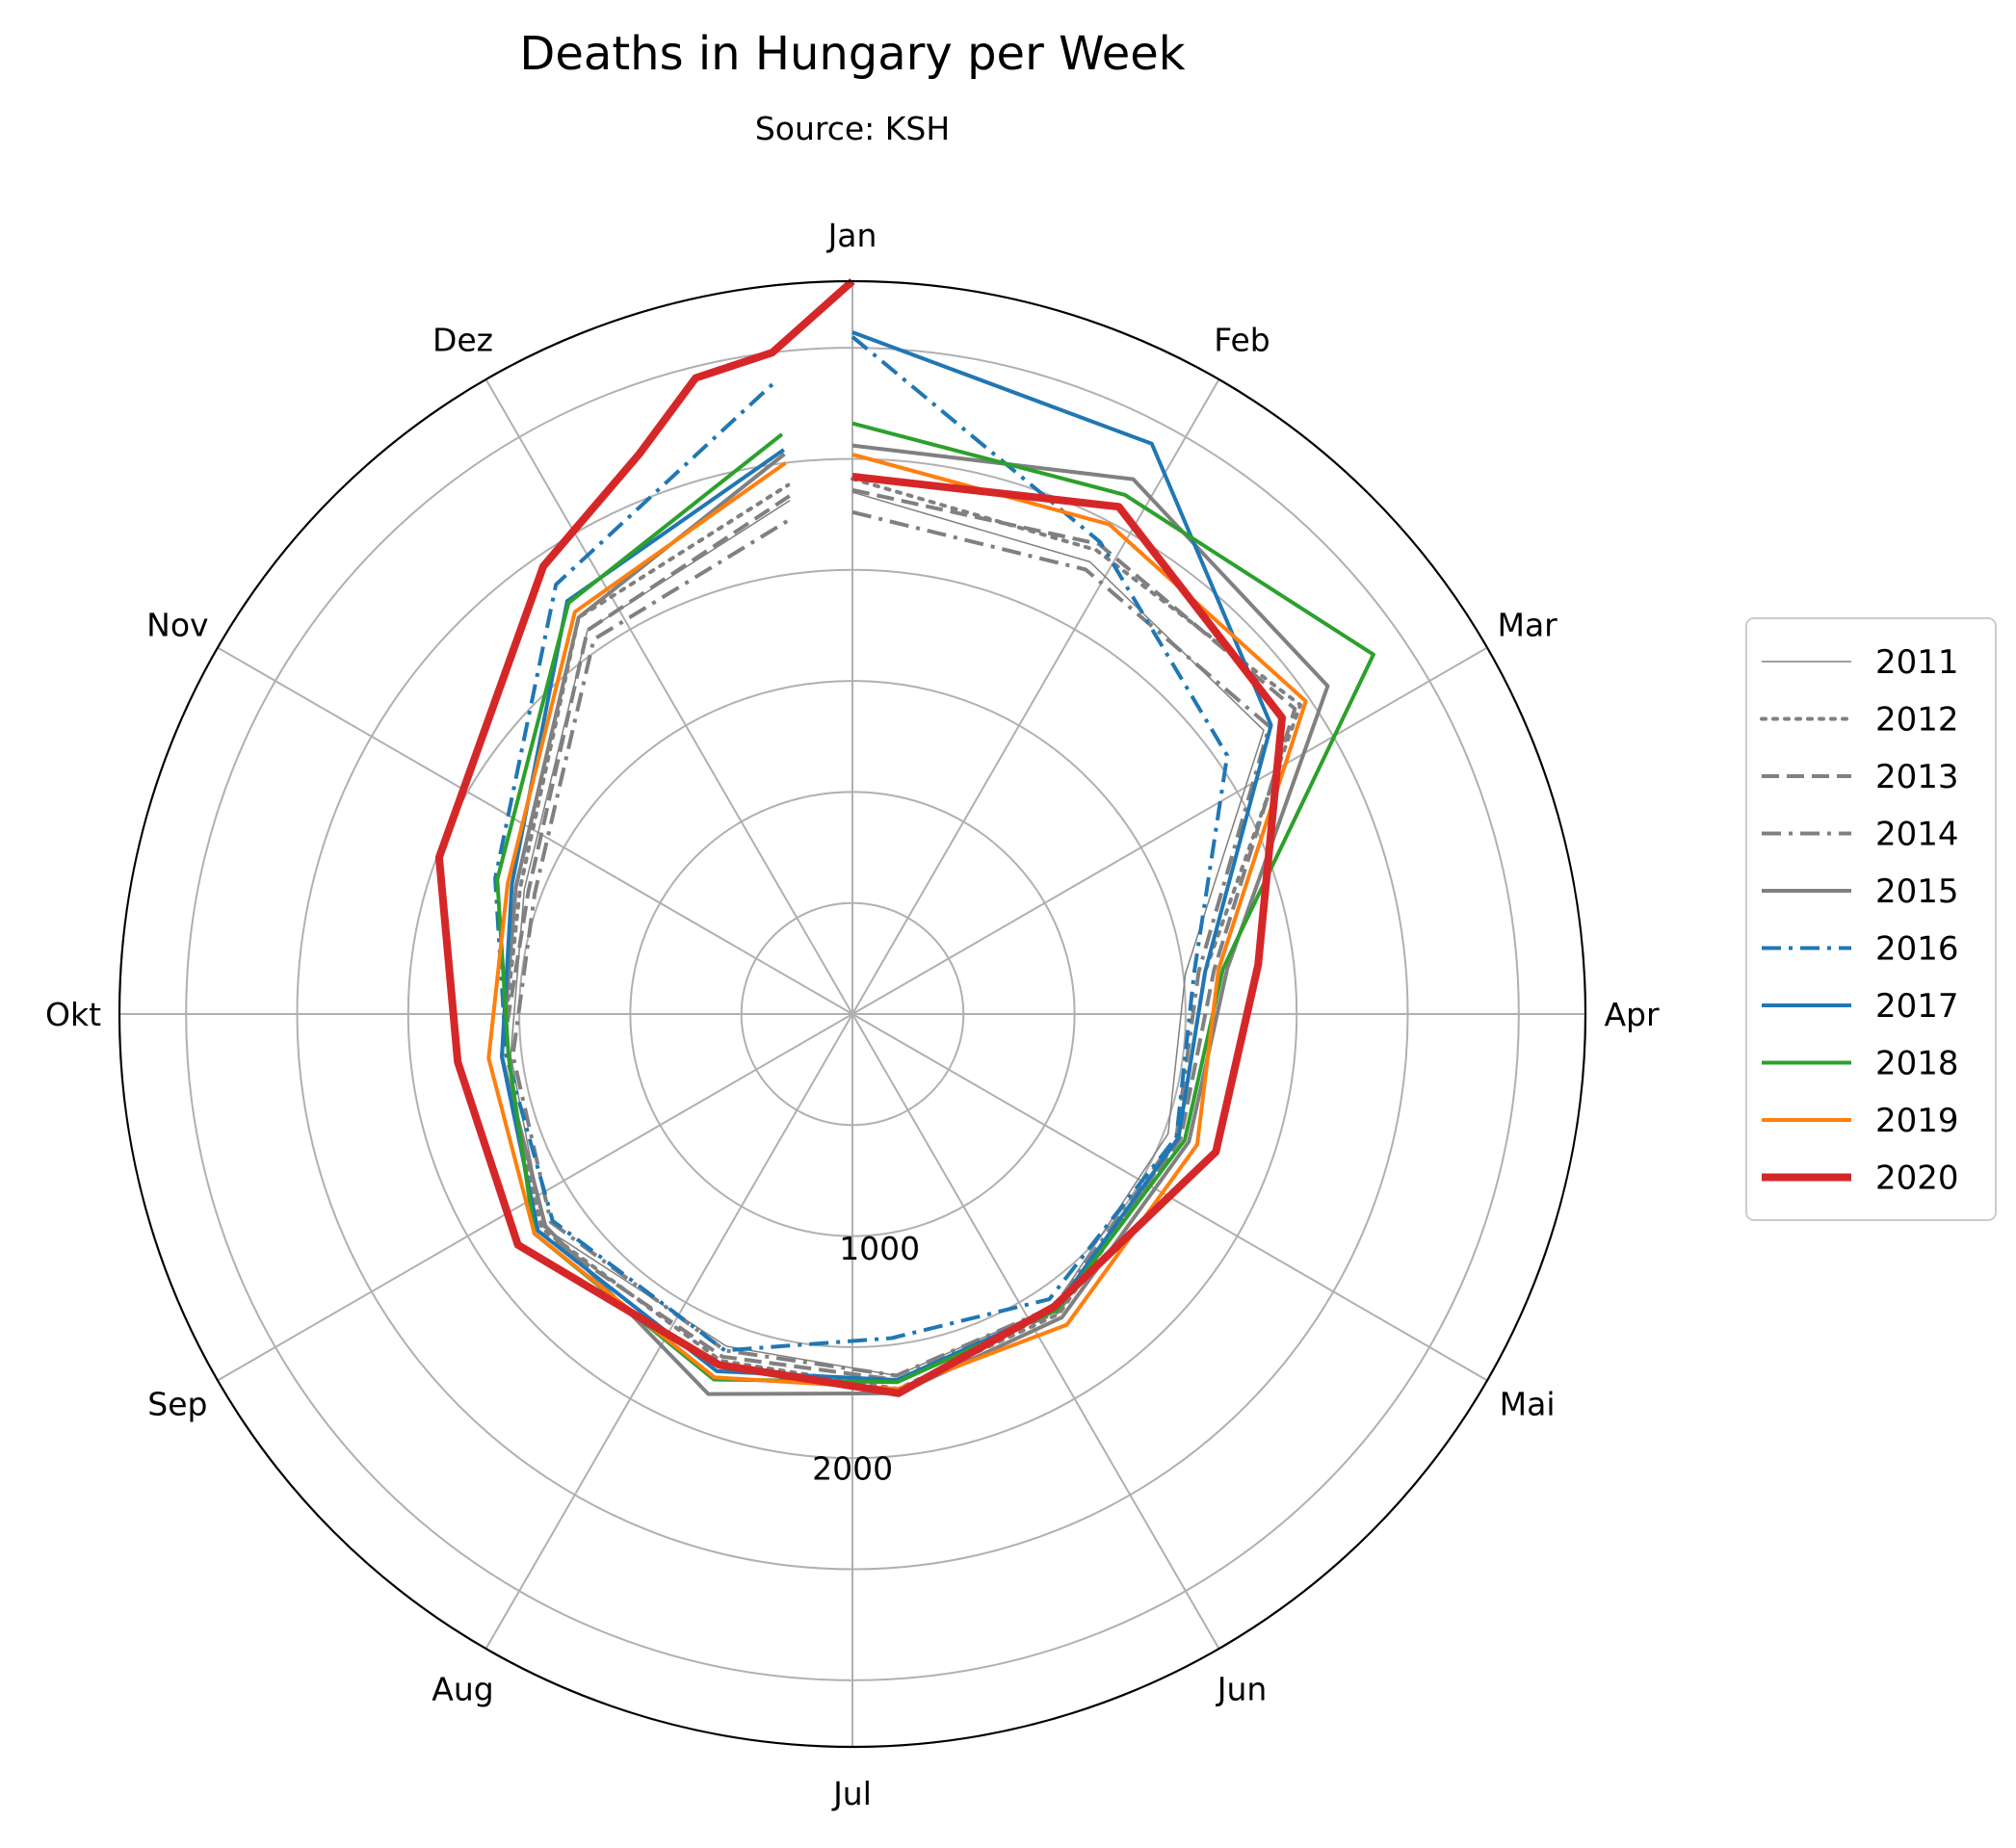  What do you see at coordinates (1860, 949) in the screenshot?
I see `legend-item: 2016` at bounding box center [1860, 949].